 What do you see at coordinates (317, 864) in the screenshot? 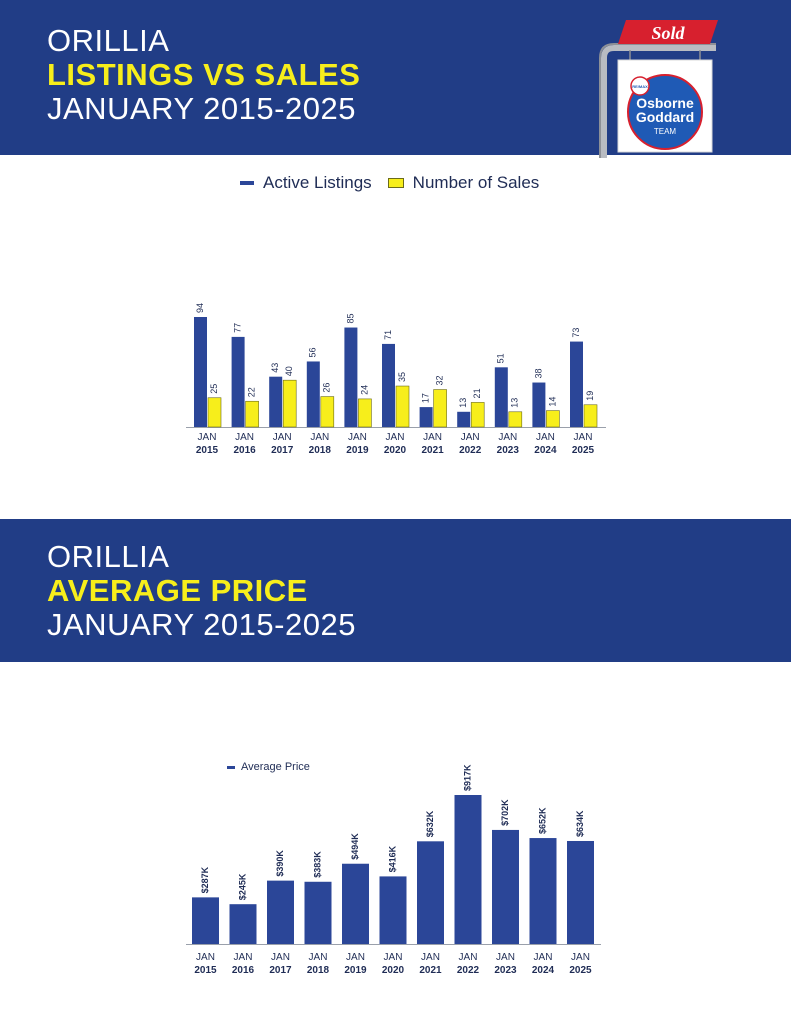
I see `data-label: $383K` at bounding box center [317, 864].